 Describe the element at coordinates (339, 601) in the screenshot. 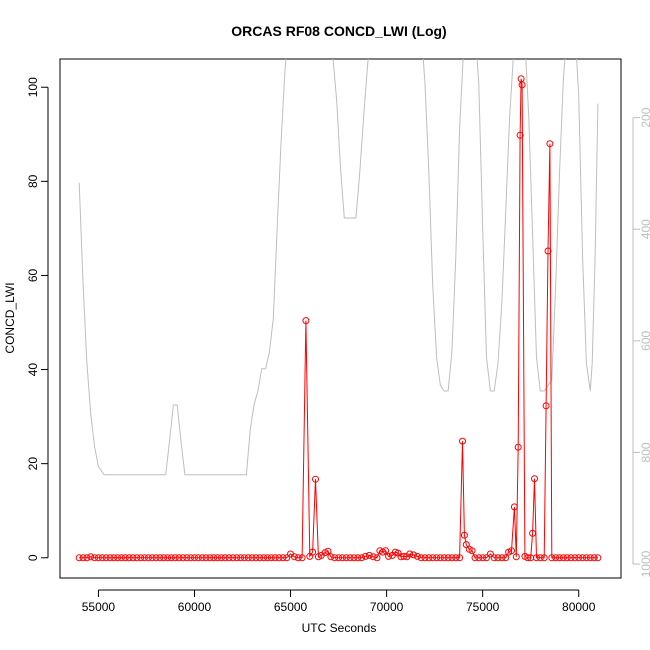

I see `x-axis: 55000 60000 65000 70000 75000 80000` at that location.